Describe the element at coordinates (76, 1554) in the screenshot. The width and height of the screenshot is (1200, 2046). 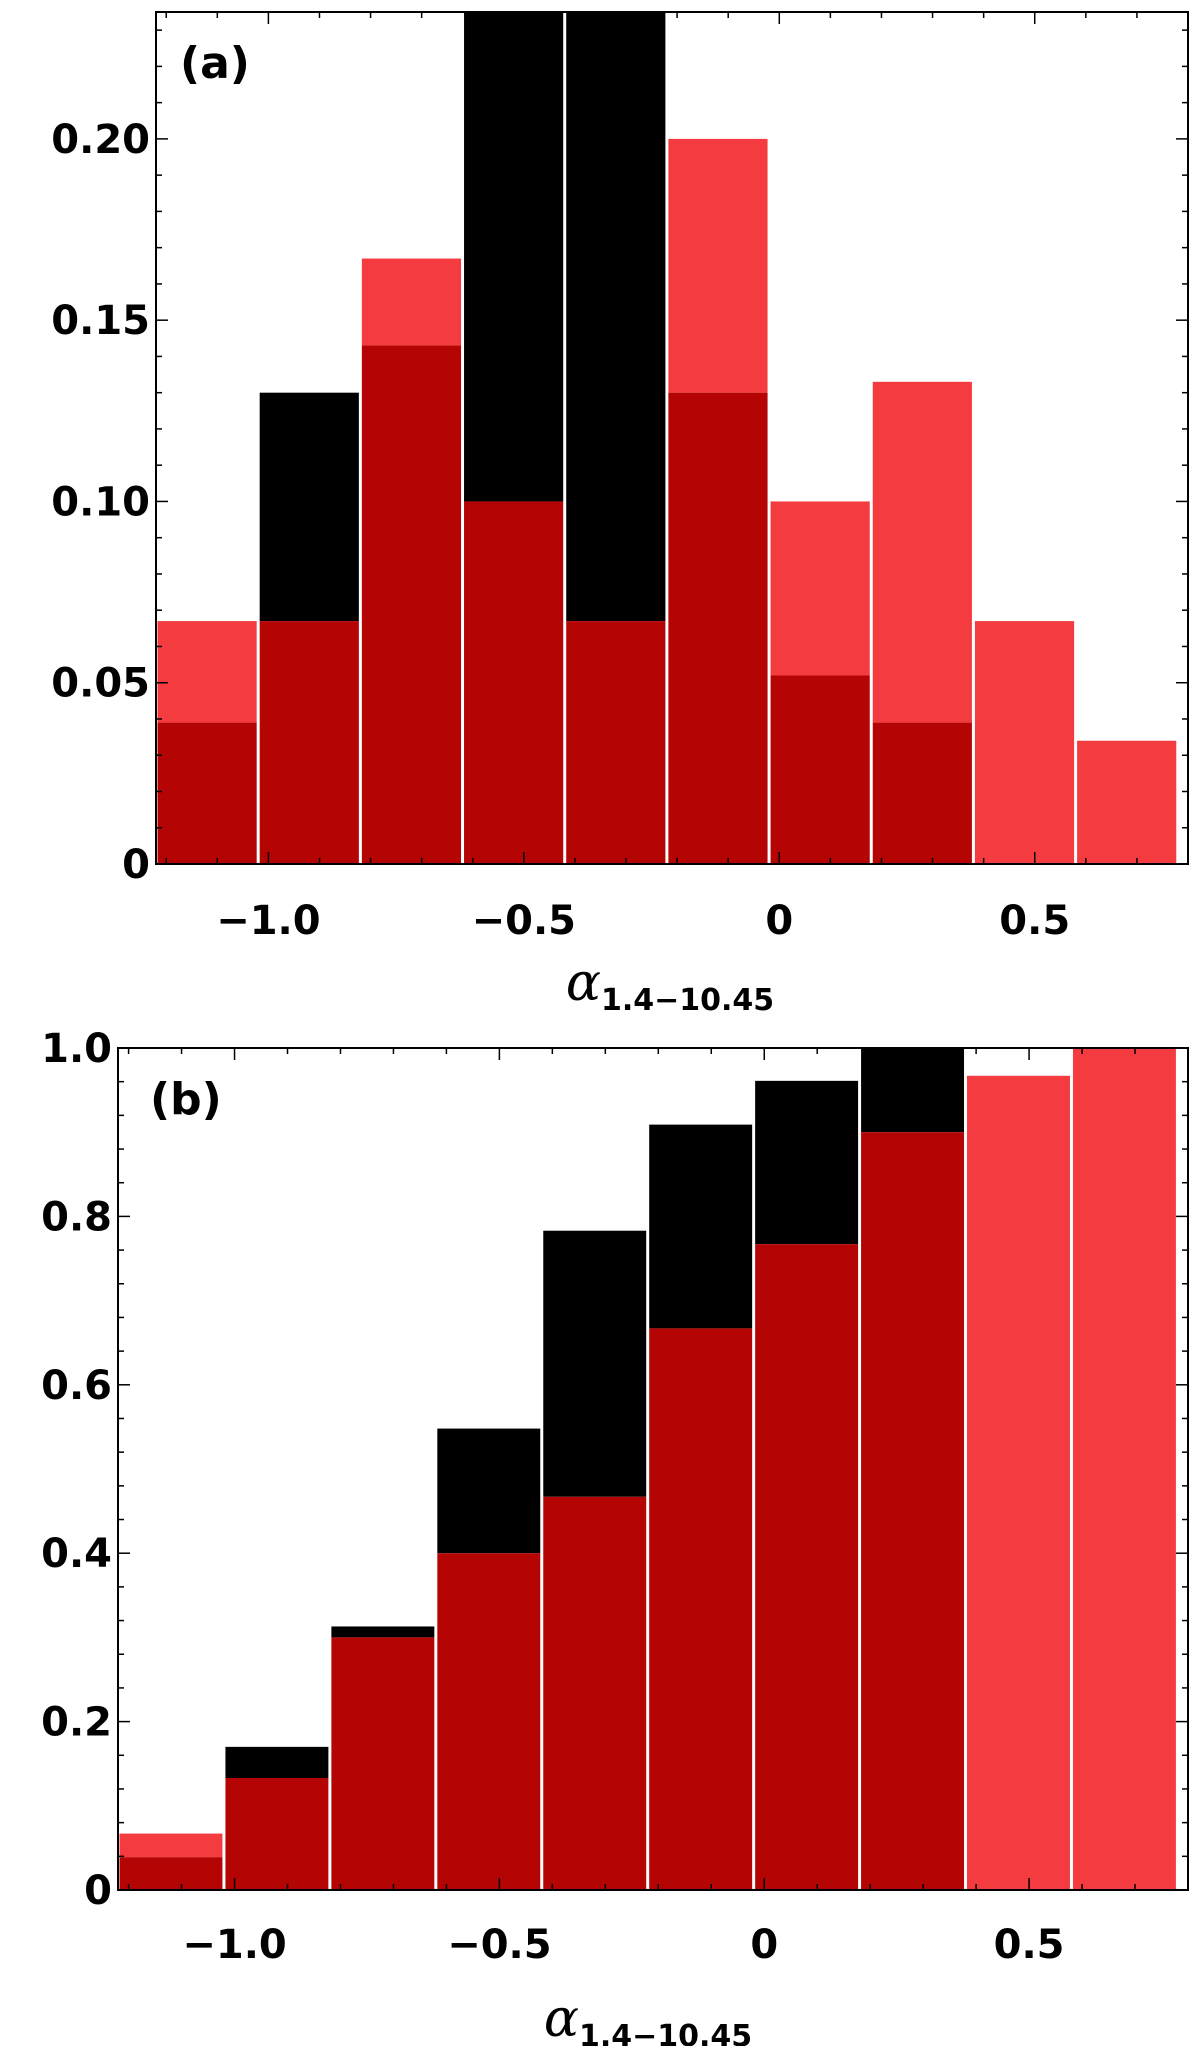
I see `y-tick-label: 0.4` at that location.